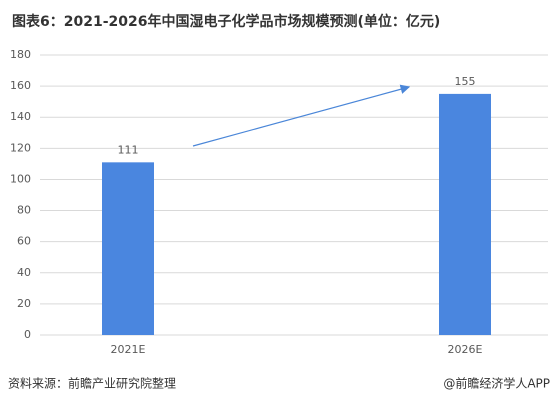  Describe the element at coordinates (496, 383) in the screenshot. I see `credit: @前瞻经济学人APP` at that location.